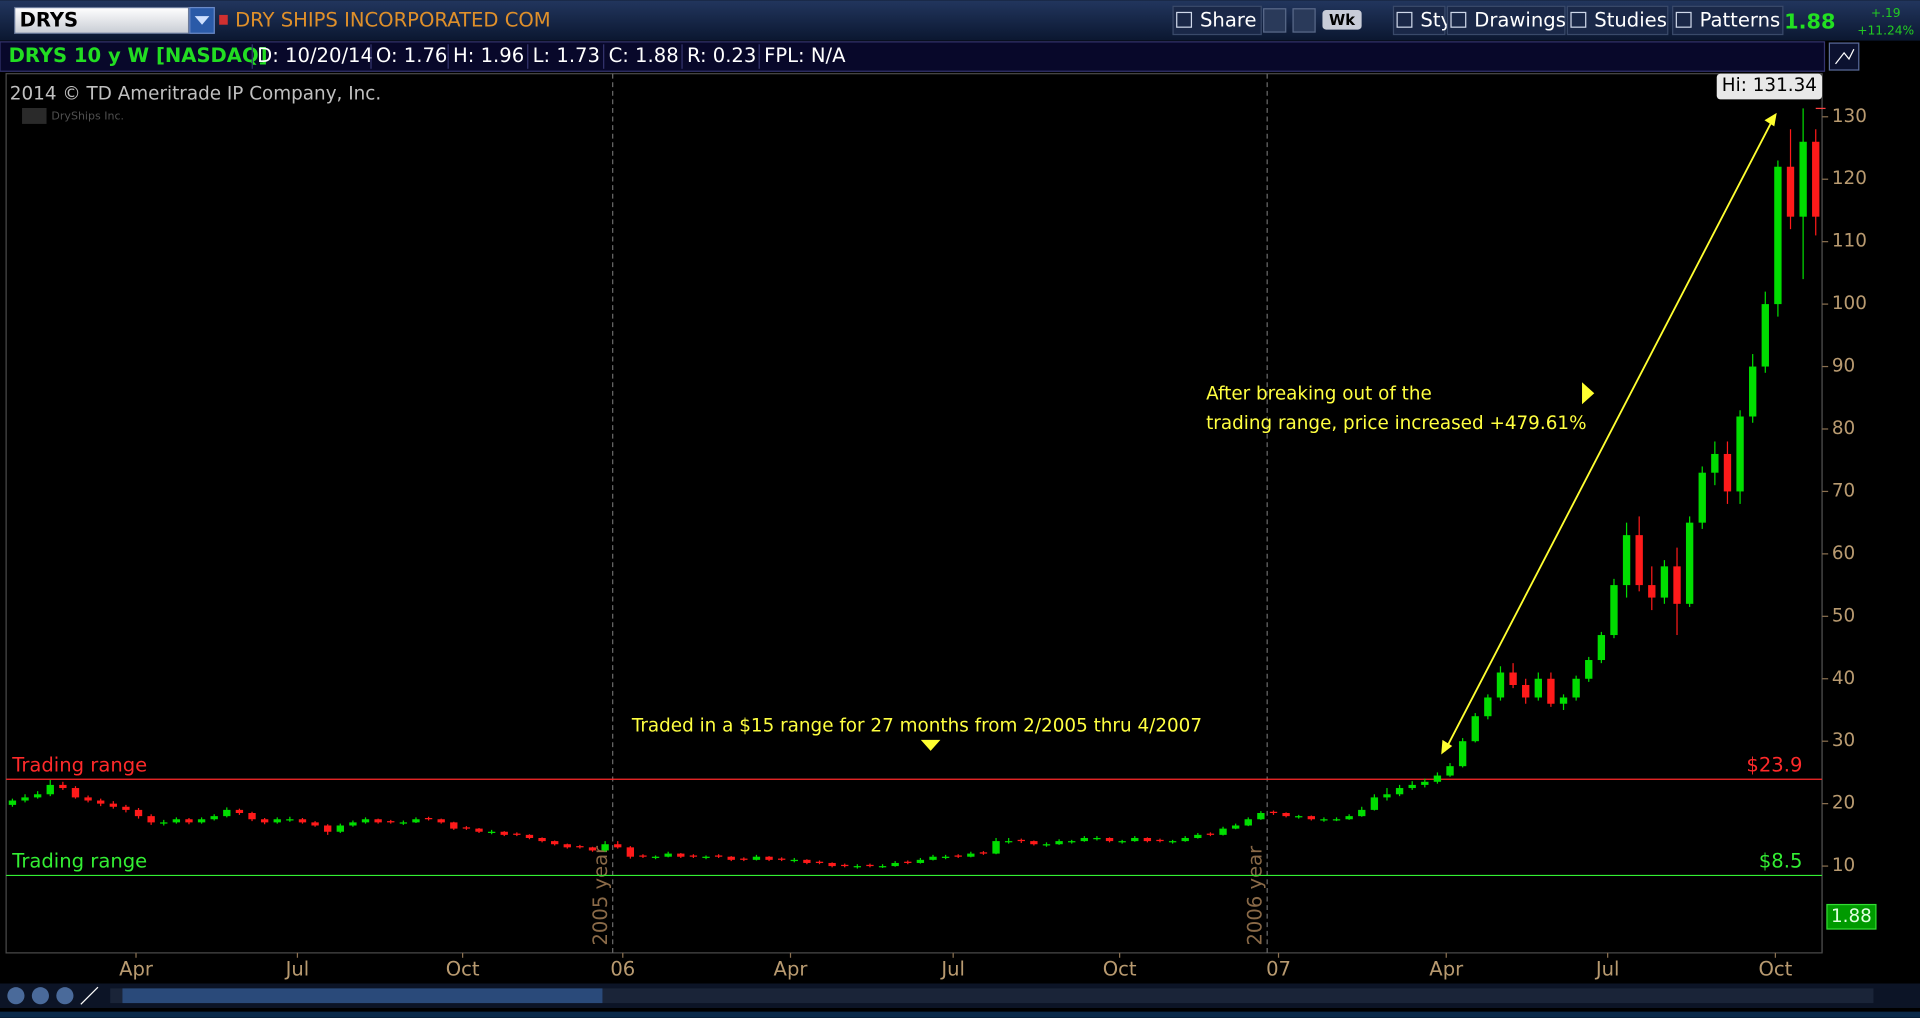 The image size is (1920, 1018). Describe the element at coordinates (1275, 20) in the screenshot. I see `tool-icon` at that location.